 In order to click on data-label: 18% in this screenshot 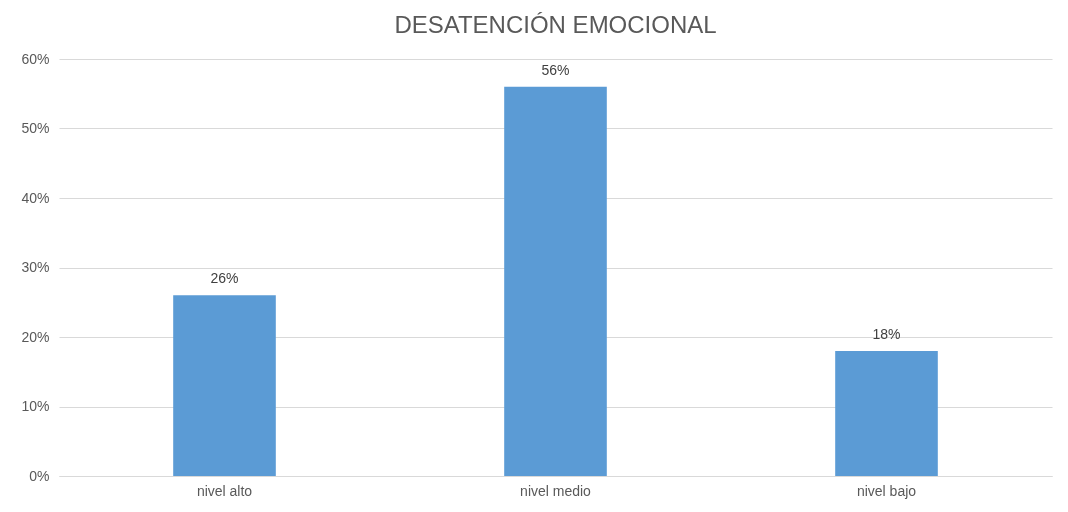, I will do `click(886, 333)`.